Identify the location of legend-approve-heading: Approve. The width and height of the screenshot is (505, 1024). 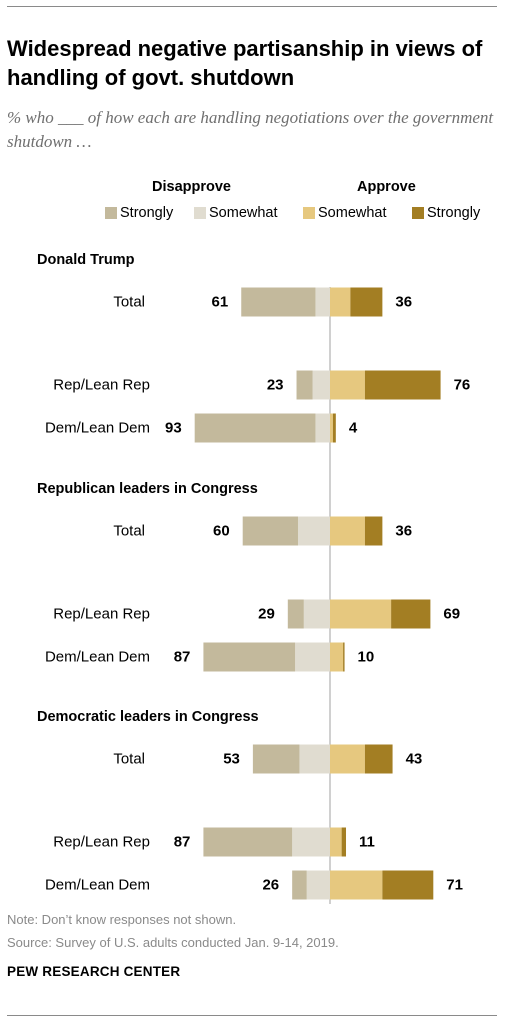
(386, 187).